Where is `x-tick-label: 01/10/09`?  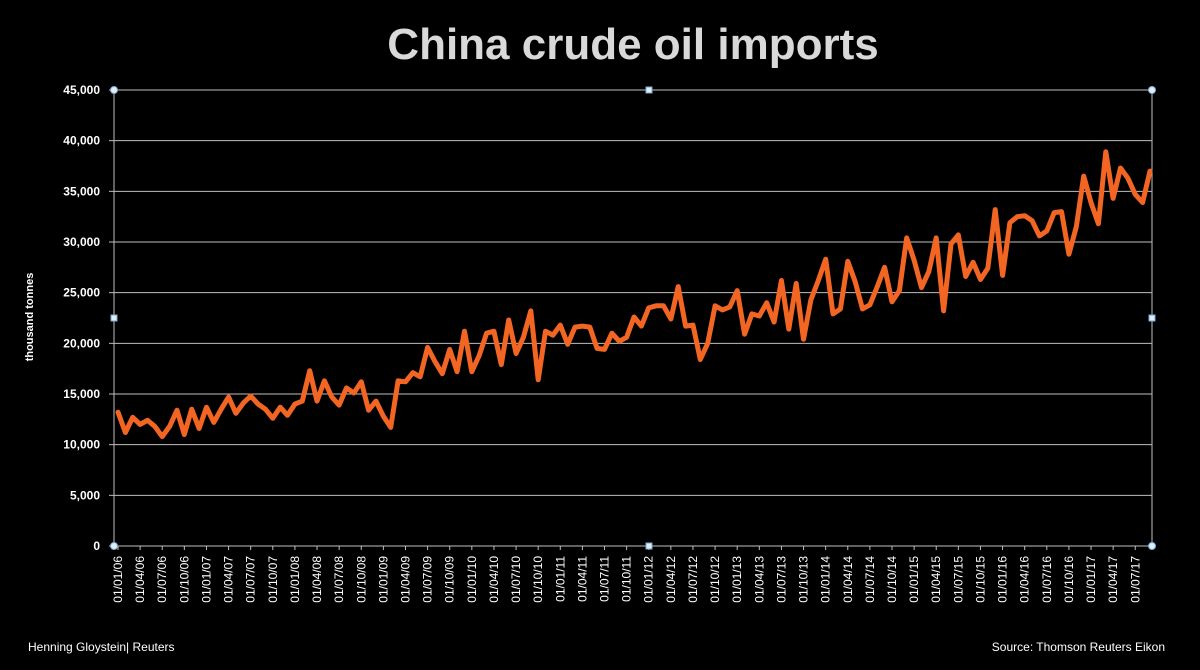
x-tick-label: 01/10/09 is located at coordinates (450, 579).